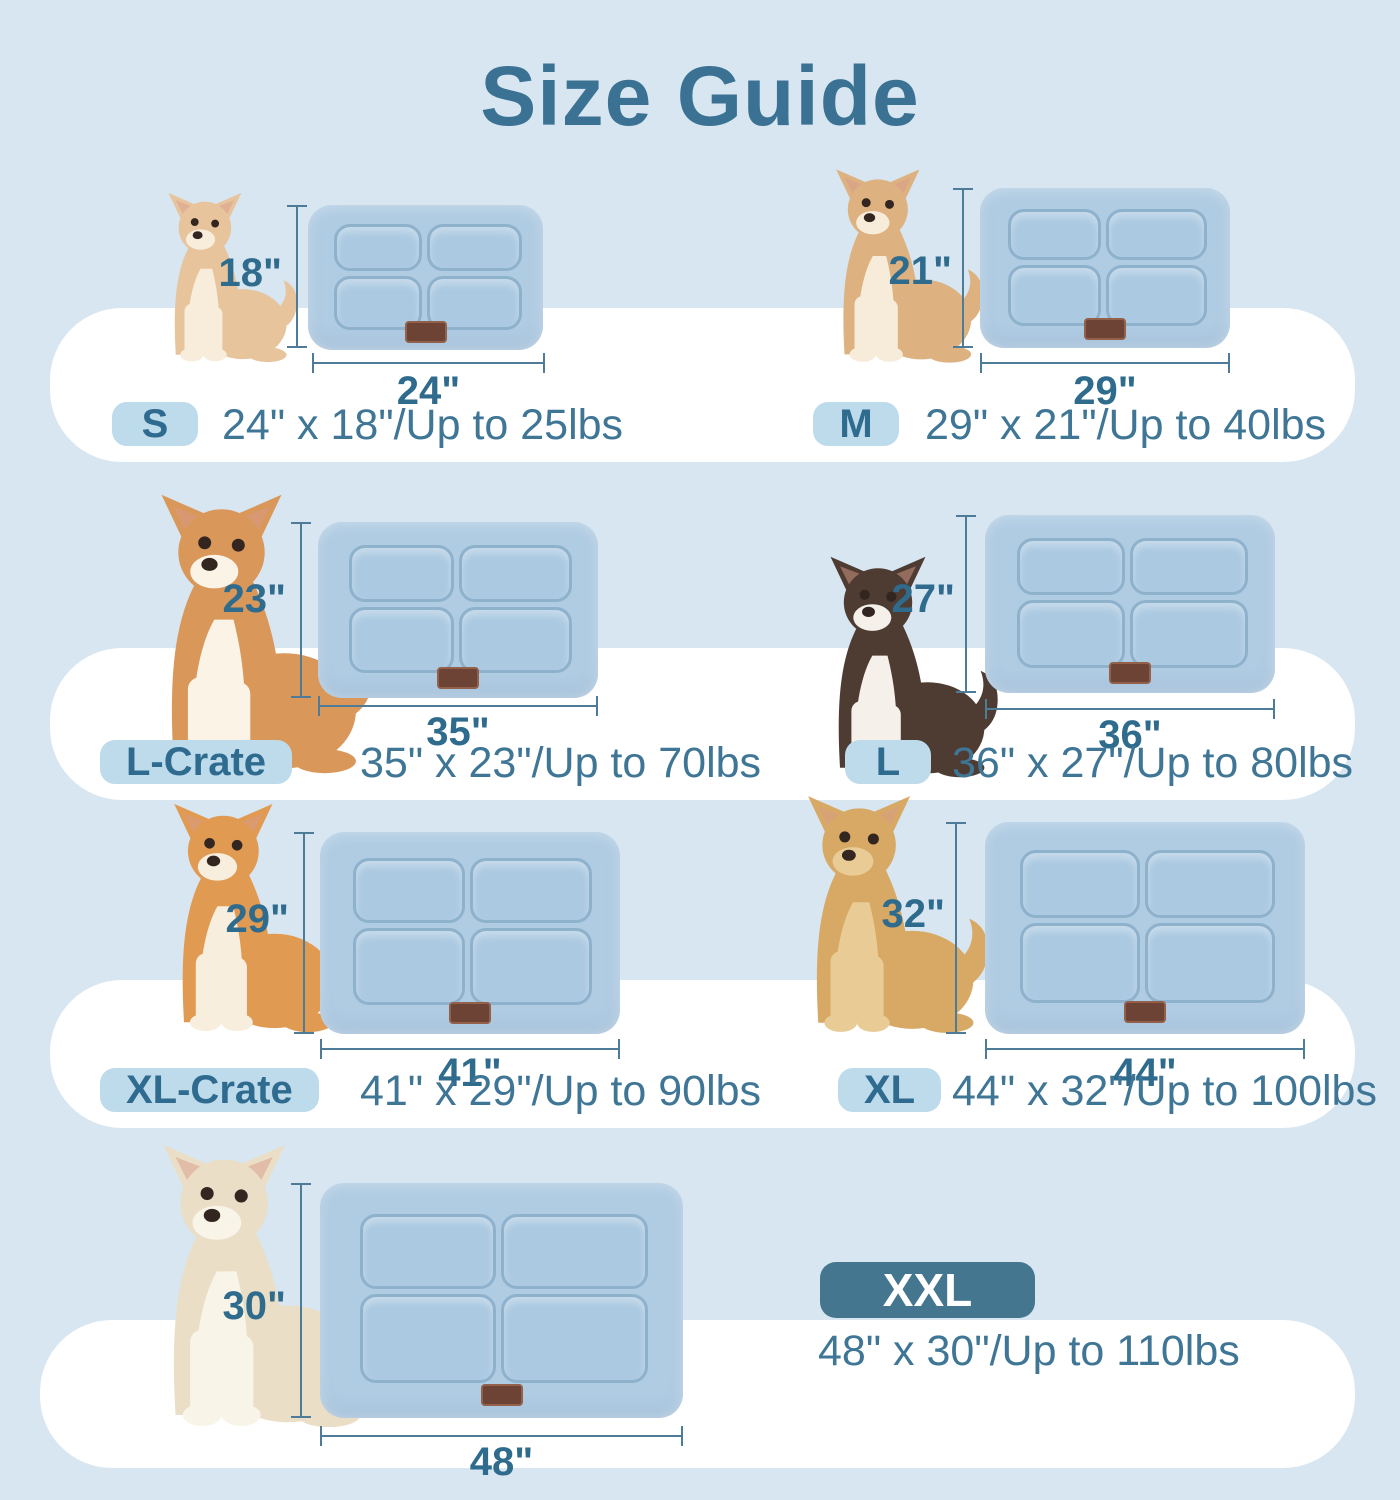  Describe the element at coordinates (1130, 735) in the screenshot. I see `width-dimension-label: 36"` at that location.